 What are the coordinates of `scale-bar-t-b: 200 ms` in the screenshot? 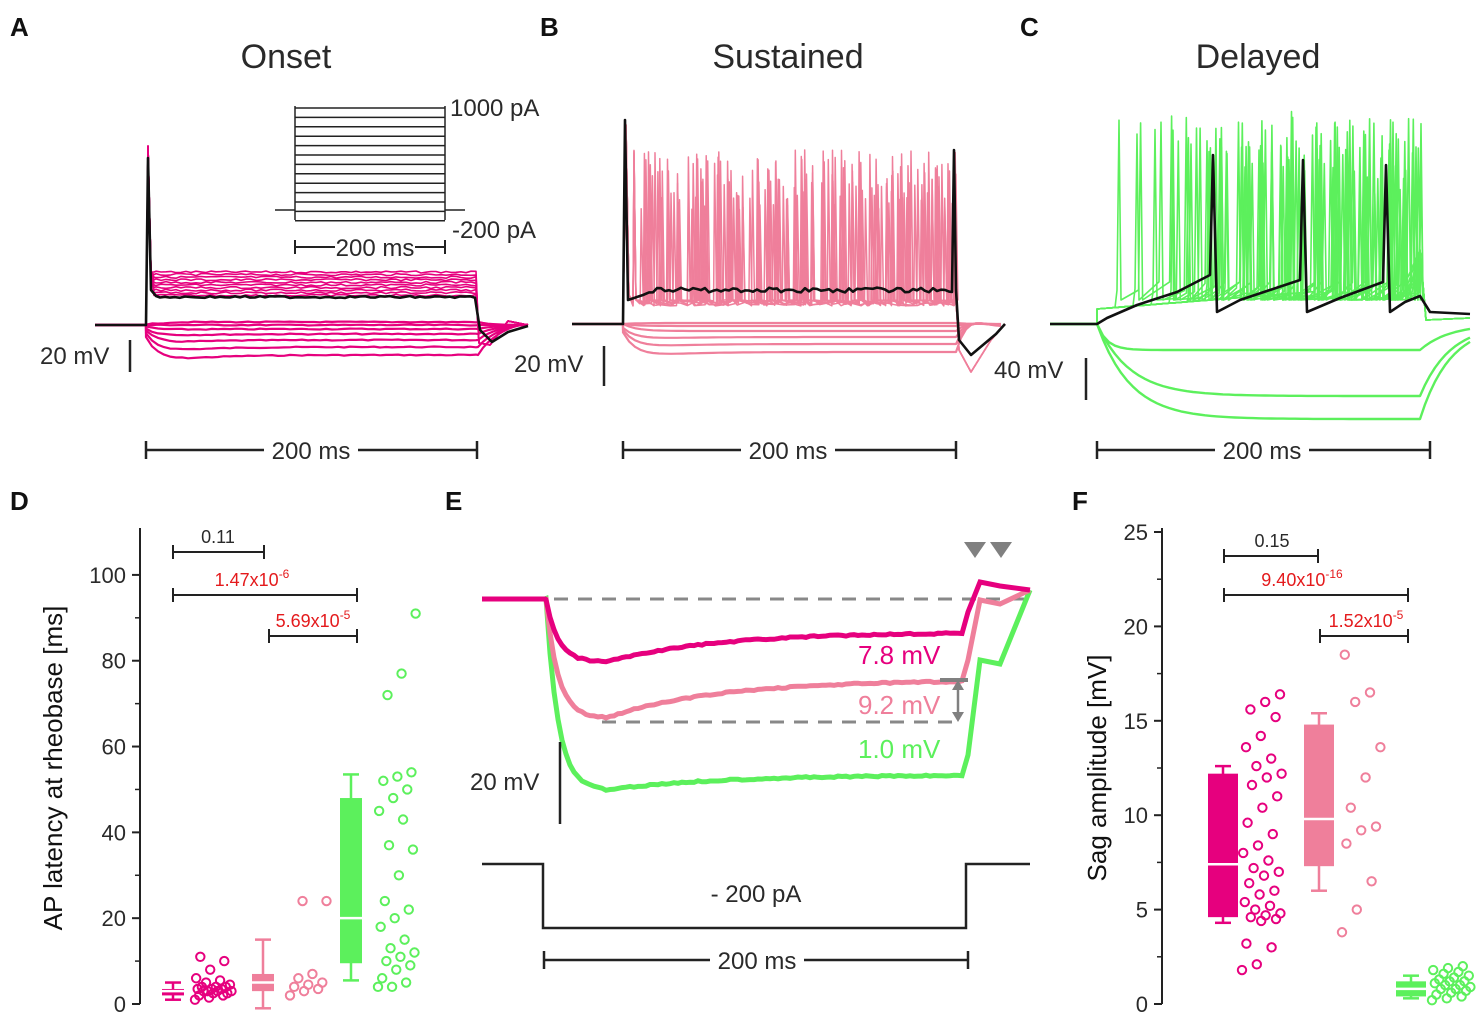 It's located at (789, 450).